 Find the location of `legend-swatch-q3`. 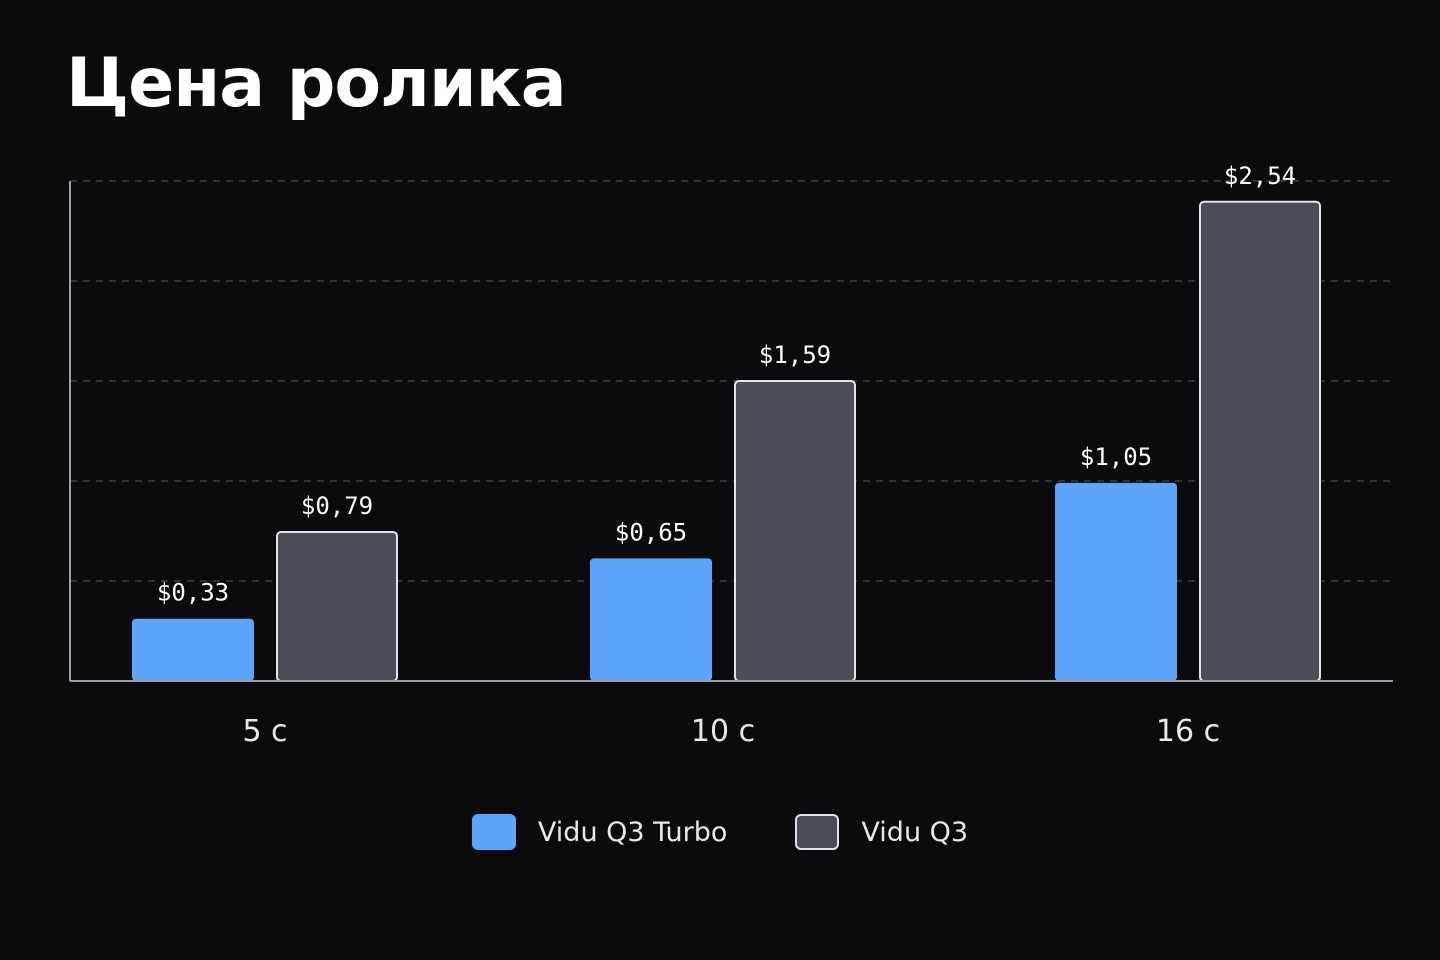

legend-swatch-q3 is located at coordinates (817, 832).